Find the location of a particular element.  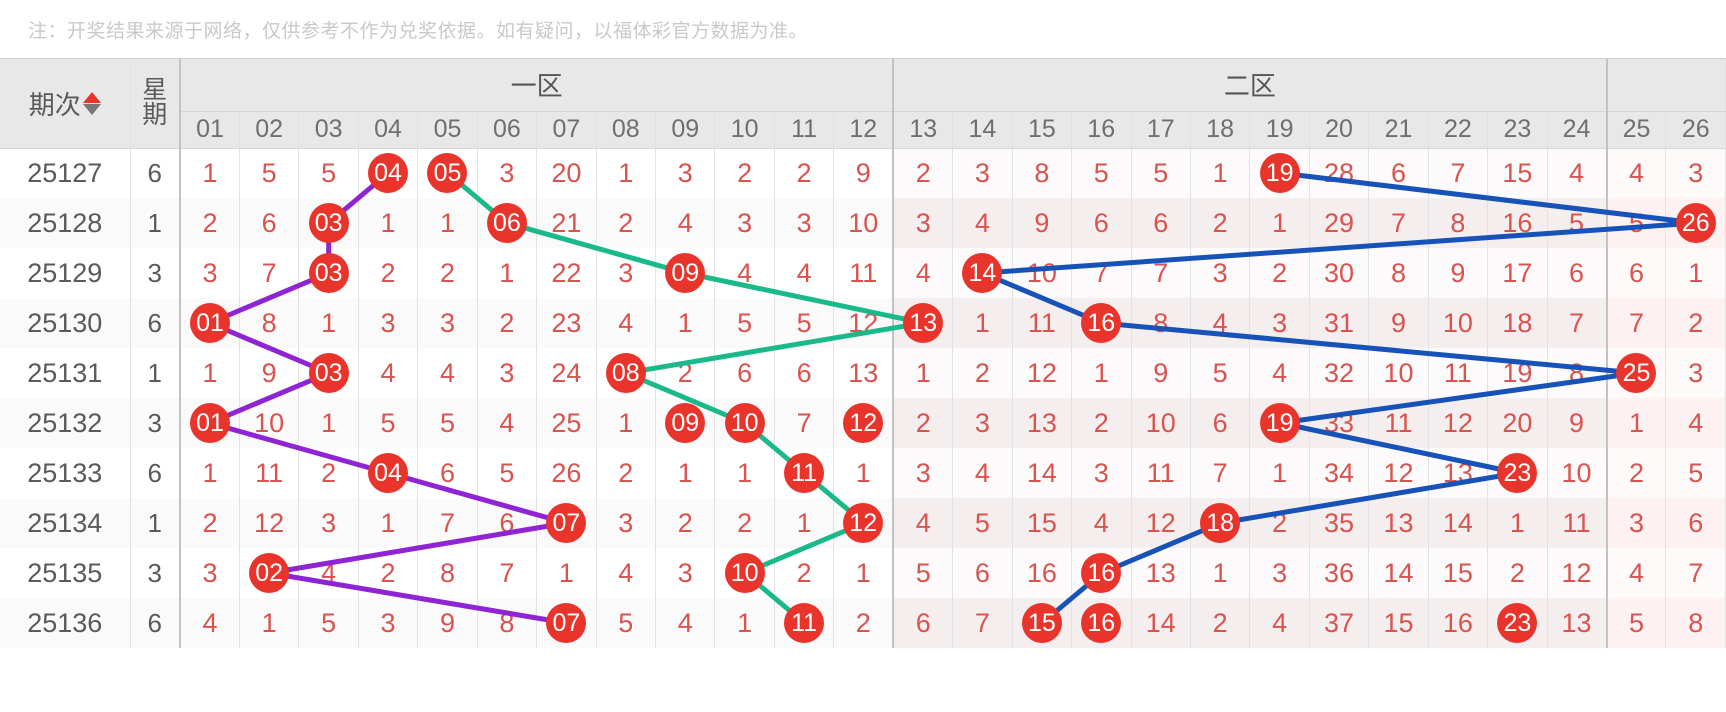

sort-descending-icon is located at coordinates (91, 109).